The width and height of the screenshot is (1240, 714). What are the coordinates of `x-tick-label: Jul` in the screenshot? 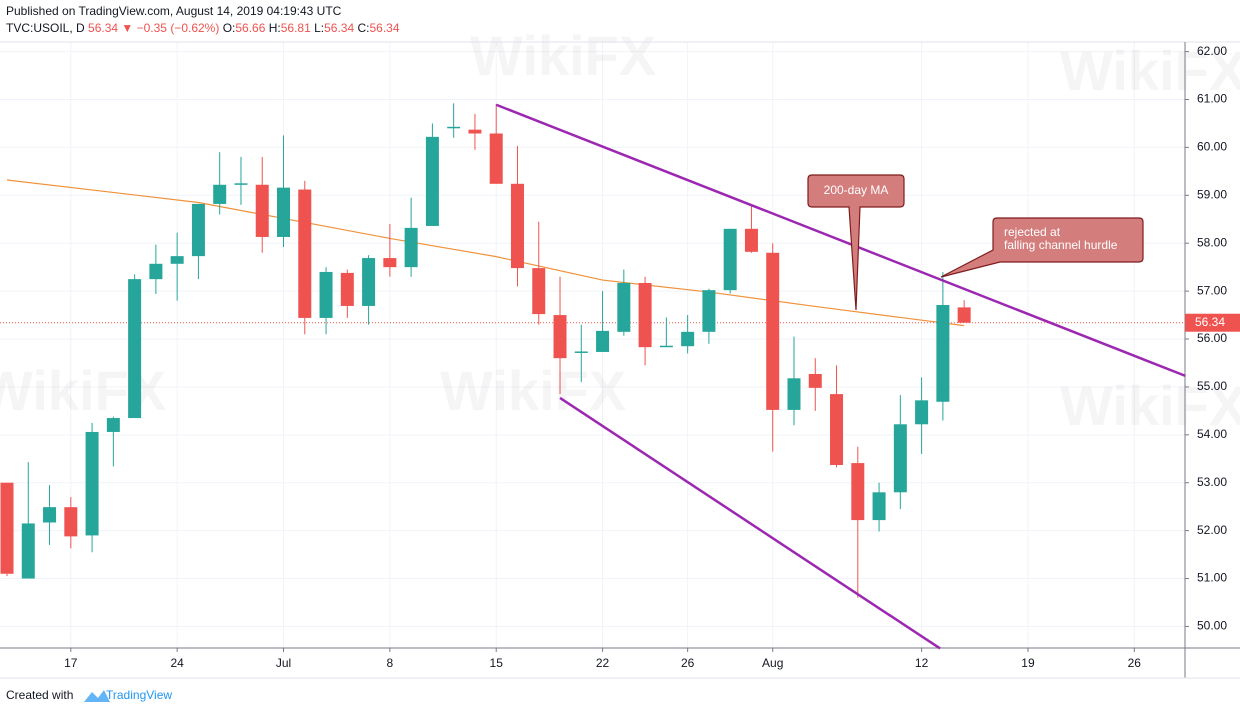 It's located at (283, 663).